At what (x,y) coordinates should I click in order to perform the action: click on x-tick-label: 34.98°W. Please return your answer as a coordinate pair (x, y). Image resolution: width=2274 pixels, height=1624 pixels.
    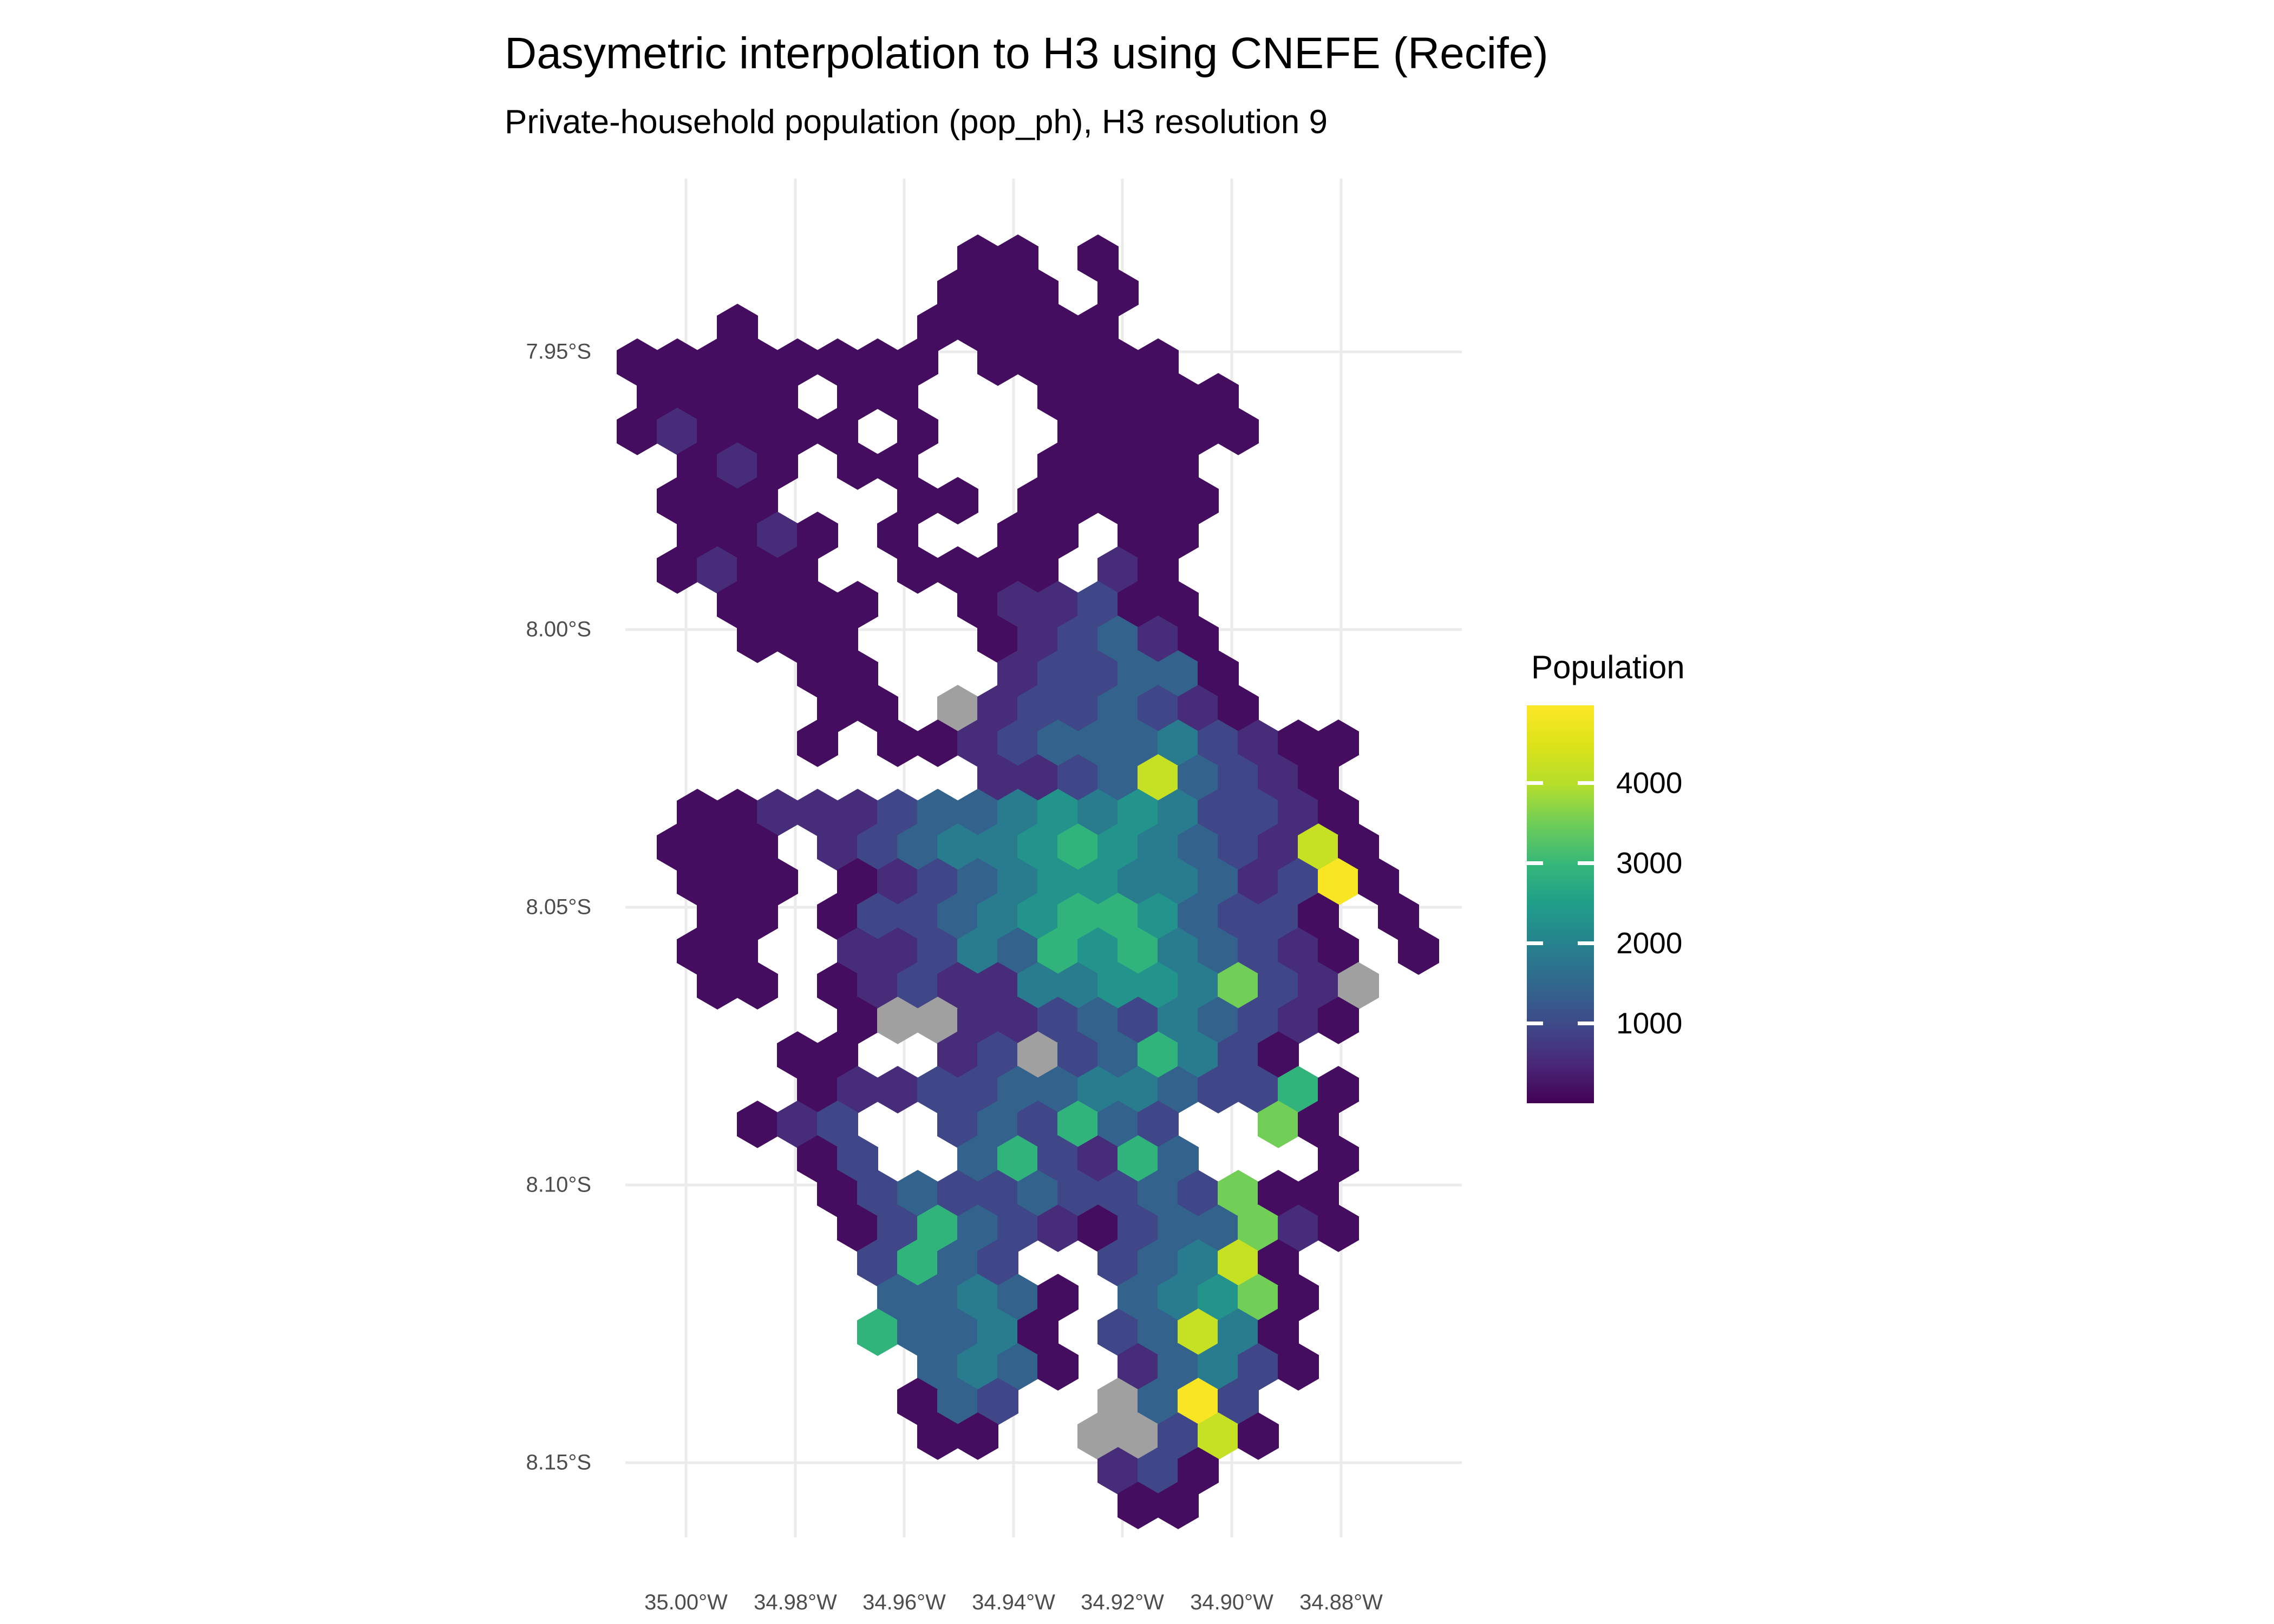
    Looking at the image, I should click on (796, 1602).